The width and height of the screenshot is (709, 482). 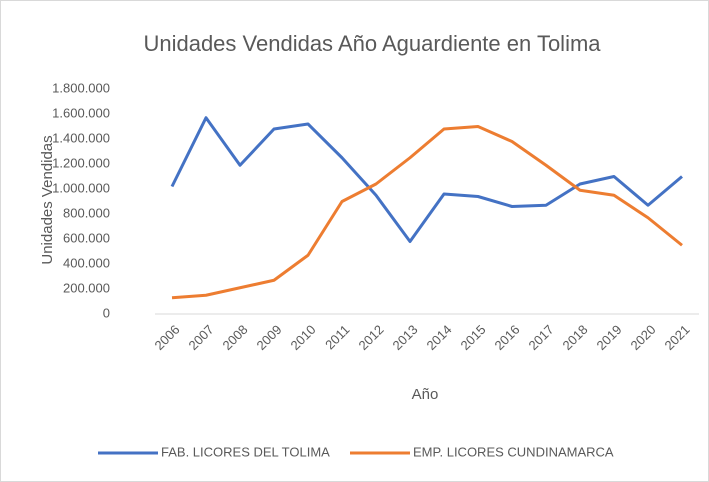 What do you see at coordinates (106, 312) in the screenshot?
I see `y-tick-label: 0` at bounding box center [106, 312].